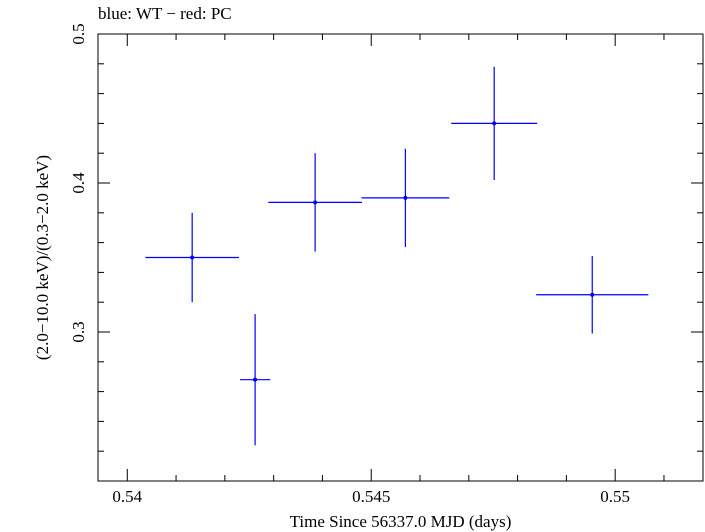 The height and width of the screenshot is (532, 705). Describe the element at coordinates (78, 33) in the screenshot. I see `y-tick-label: 0.5` at that location.